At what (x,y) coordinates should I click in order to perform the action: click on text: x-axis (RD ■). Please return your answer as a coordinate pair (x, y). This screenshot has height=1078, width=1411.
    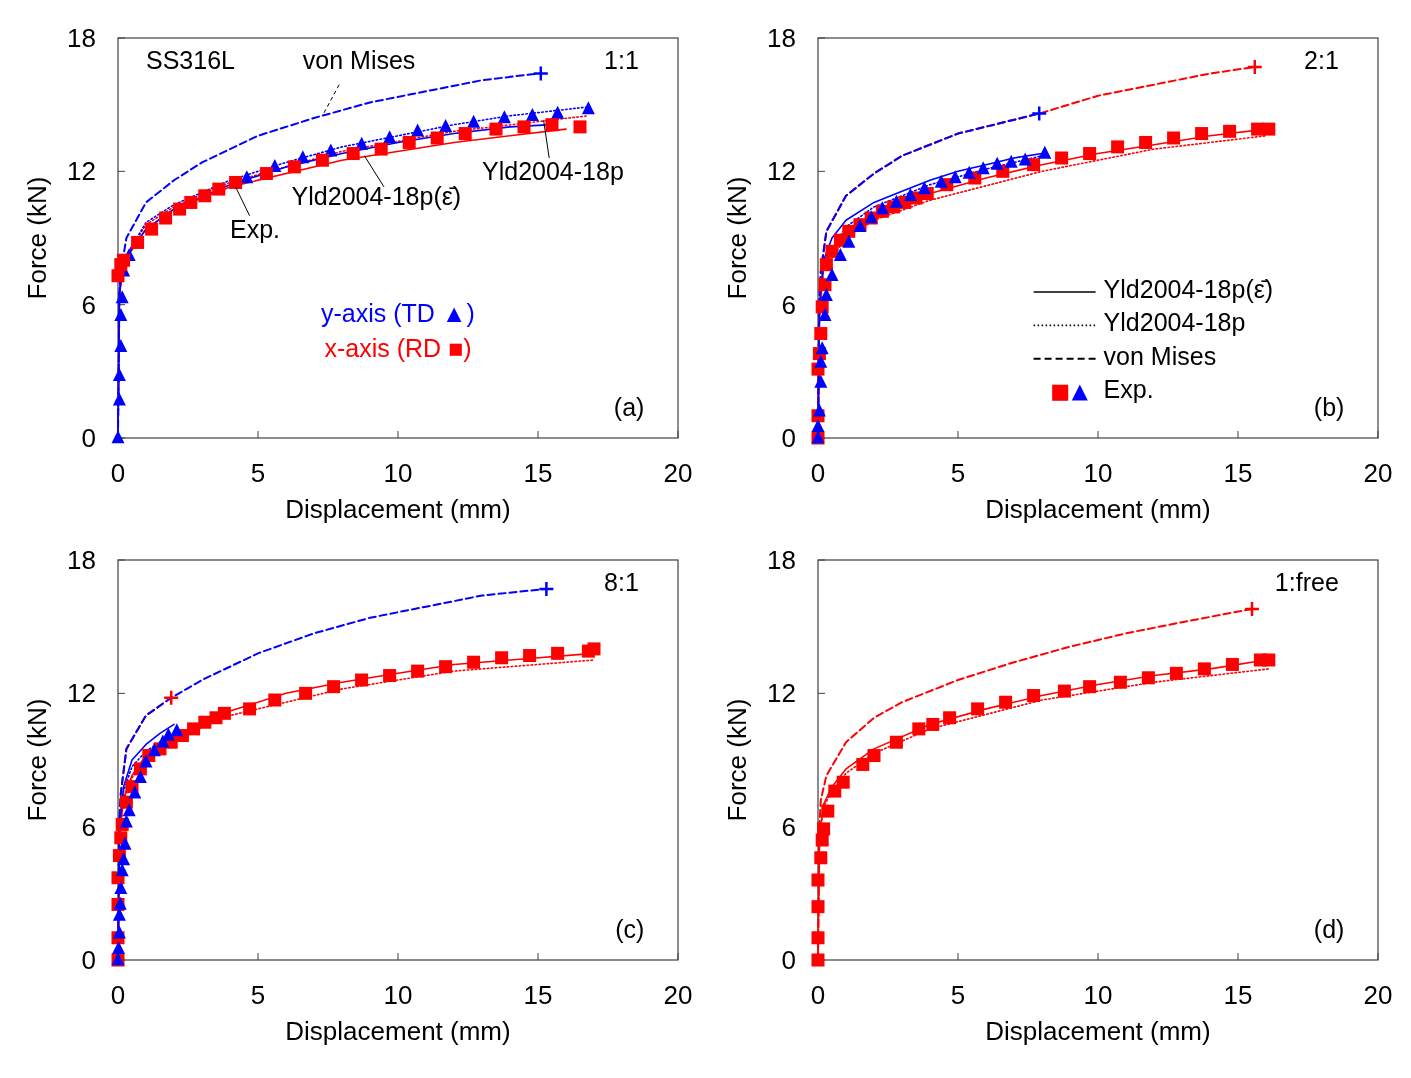
    Looking at the image, I should click on (398, 348).